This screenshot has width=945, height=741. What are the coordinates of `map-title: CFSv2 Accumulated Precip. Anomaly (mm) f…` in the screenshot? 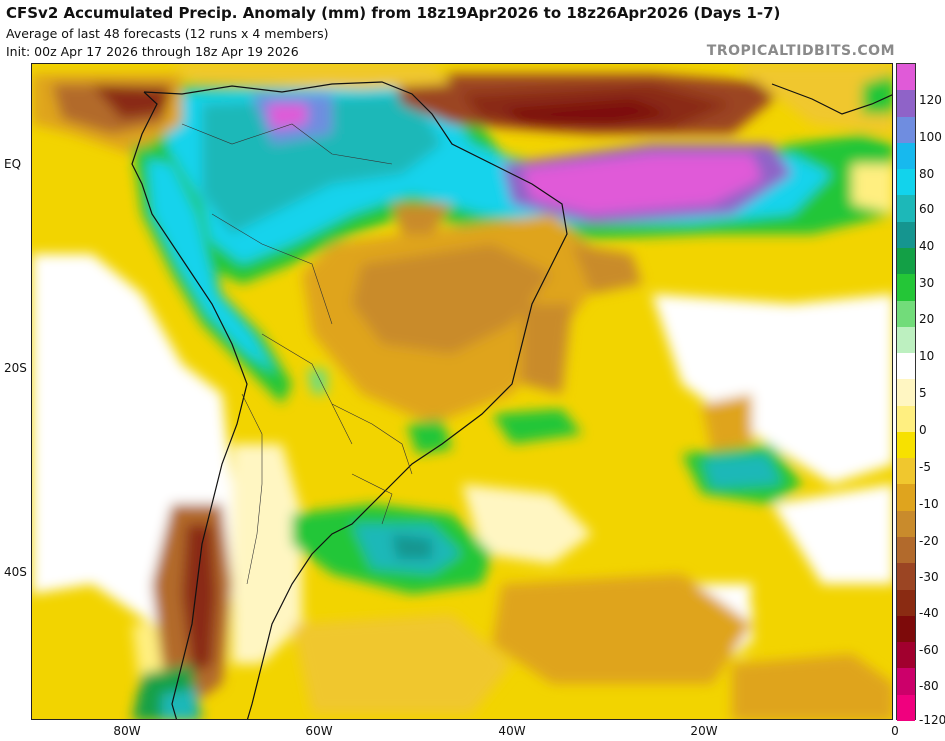 It's located at (393, 13).